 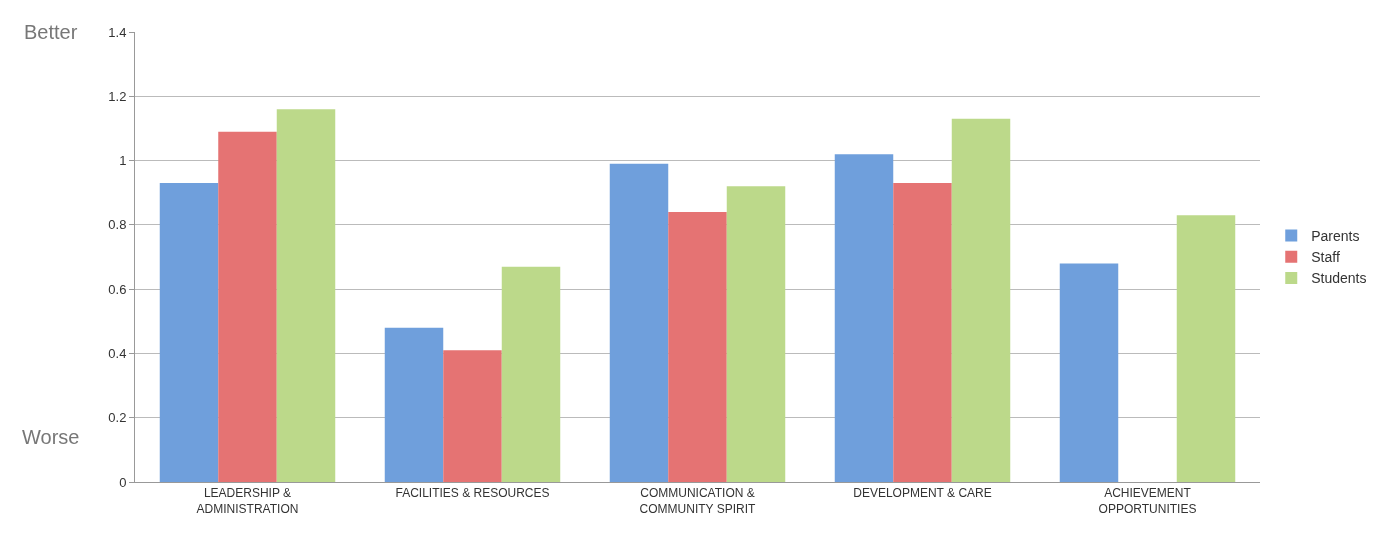 What do you see at coordinates (922, 493) in the screenshot?
I see `x-tick-label: DEVELOPMENT & CARE` at bounding box center [922, 493].